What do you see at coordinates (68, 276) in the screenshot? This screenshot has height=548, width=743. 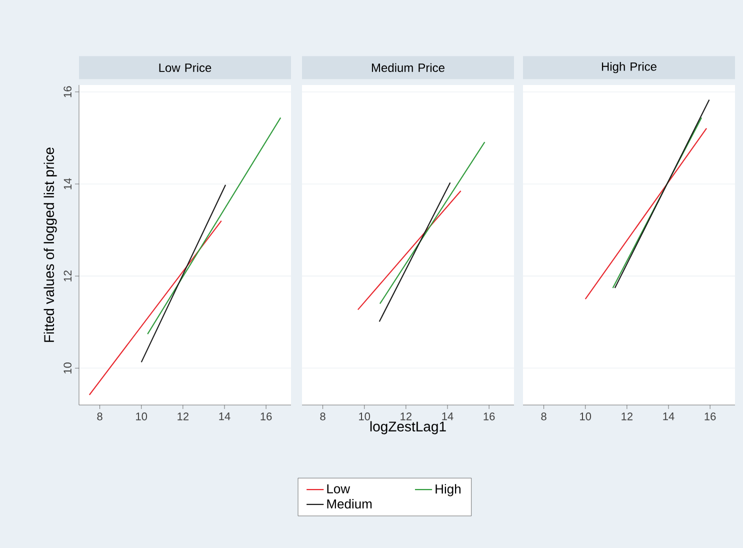 I see `y-tick-label: 12` at bounding box center [68, 276].